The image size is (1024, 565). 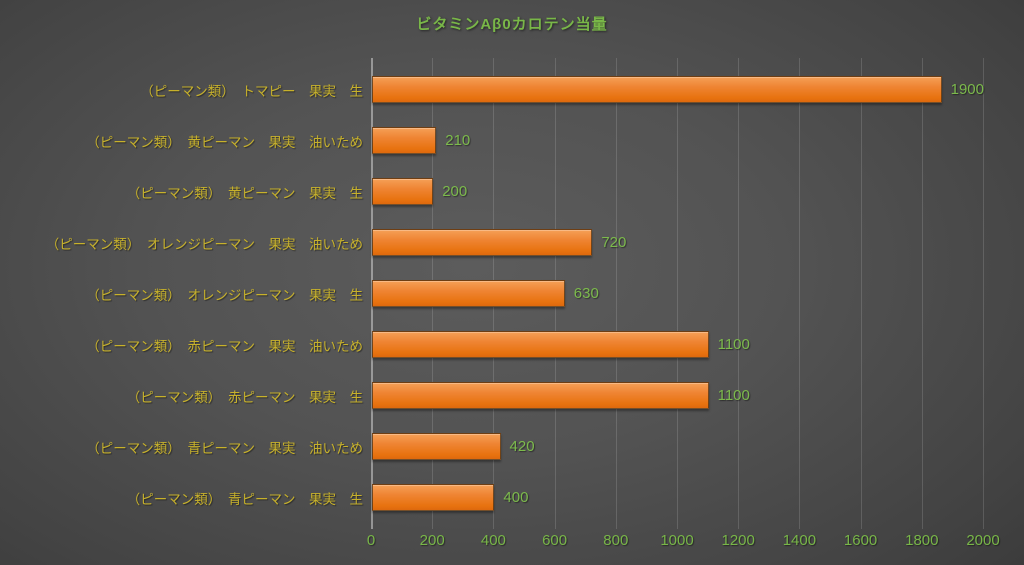 I want to click on value-label: 200, so click(x=455, y=191).